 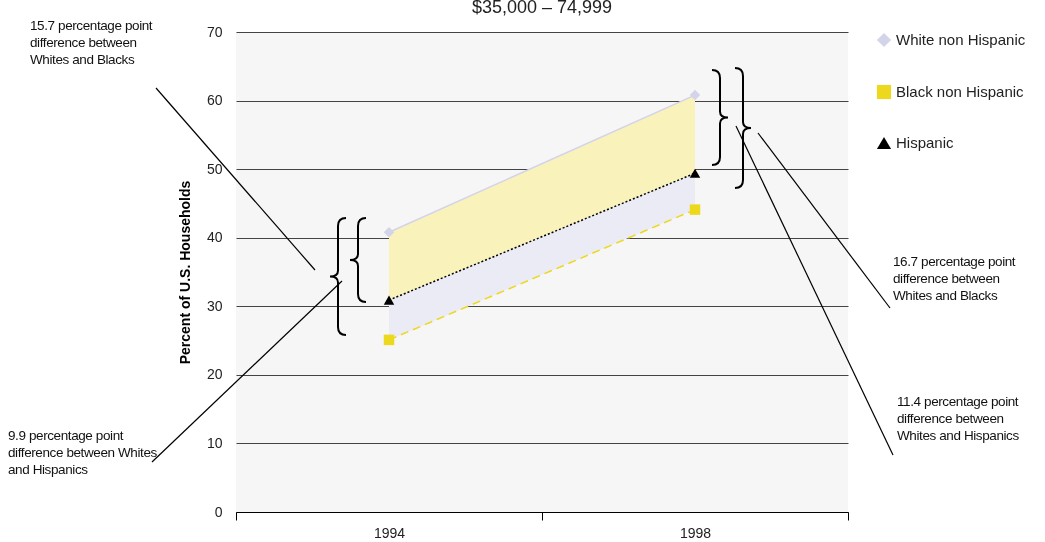 What do you see at coordinates (214, 374) in the screenshot?
I see `y-tick-label: 20` at bounding box center [214, 374].